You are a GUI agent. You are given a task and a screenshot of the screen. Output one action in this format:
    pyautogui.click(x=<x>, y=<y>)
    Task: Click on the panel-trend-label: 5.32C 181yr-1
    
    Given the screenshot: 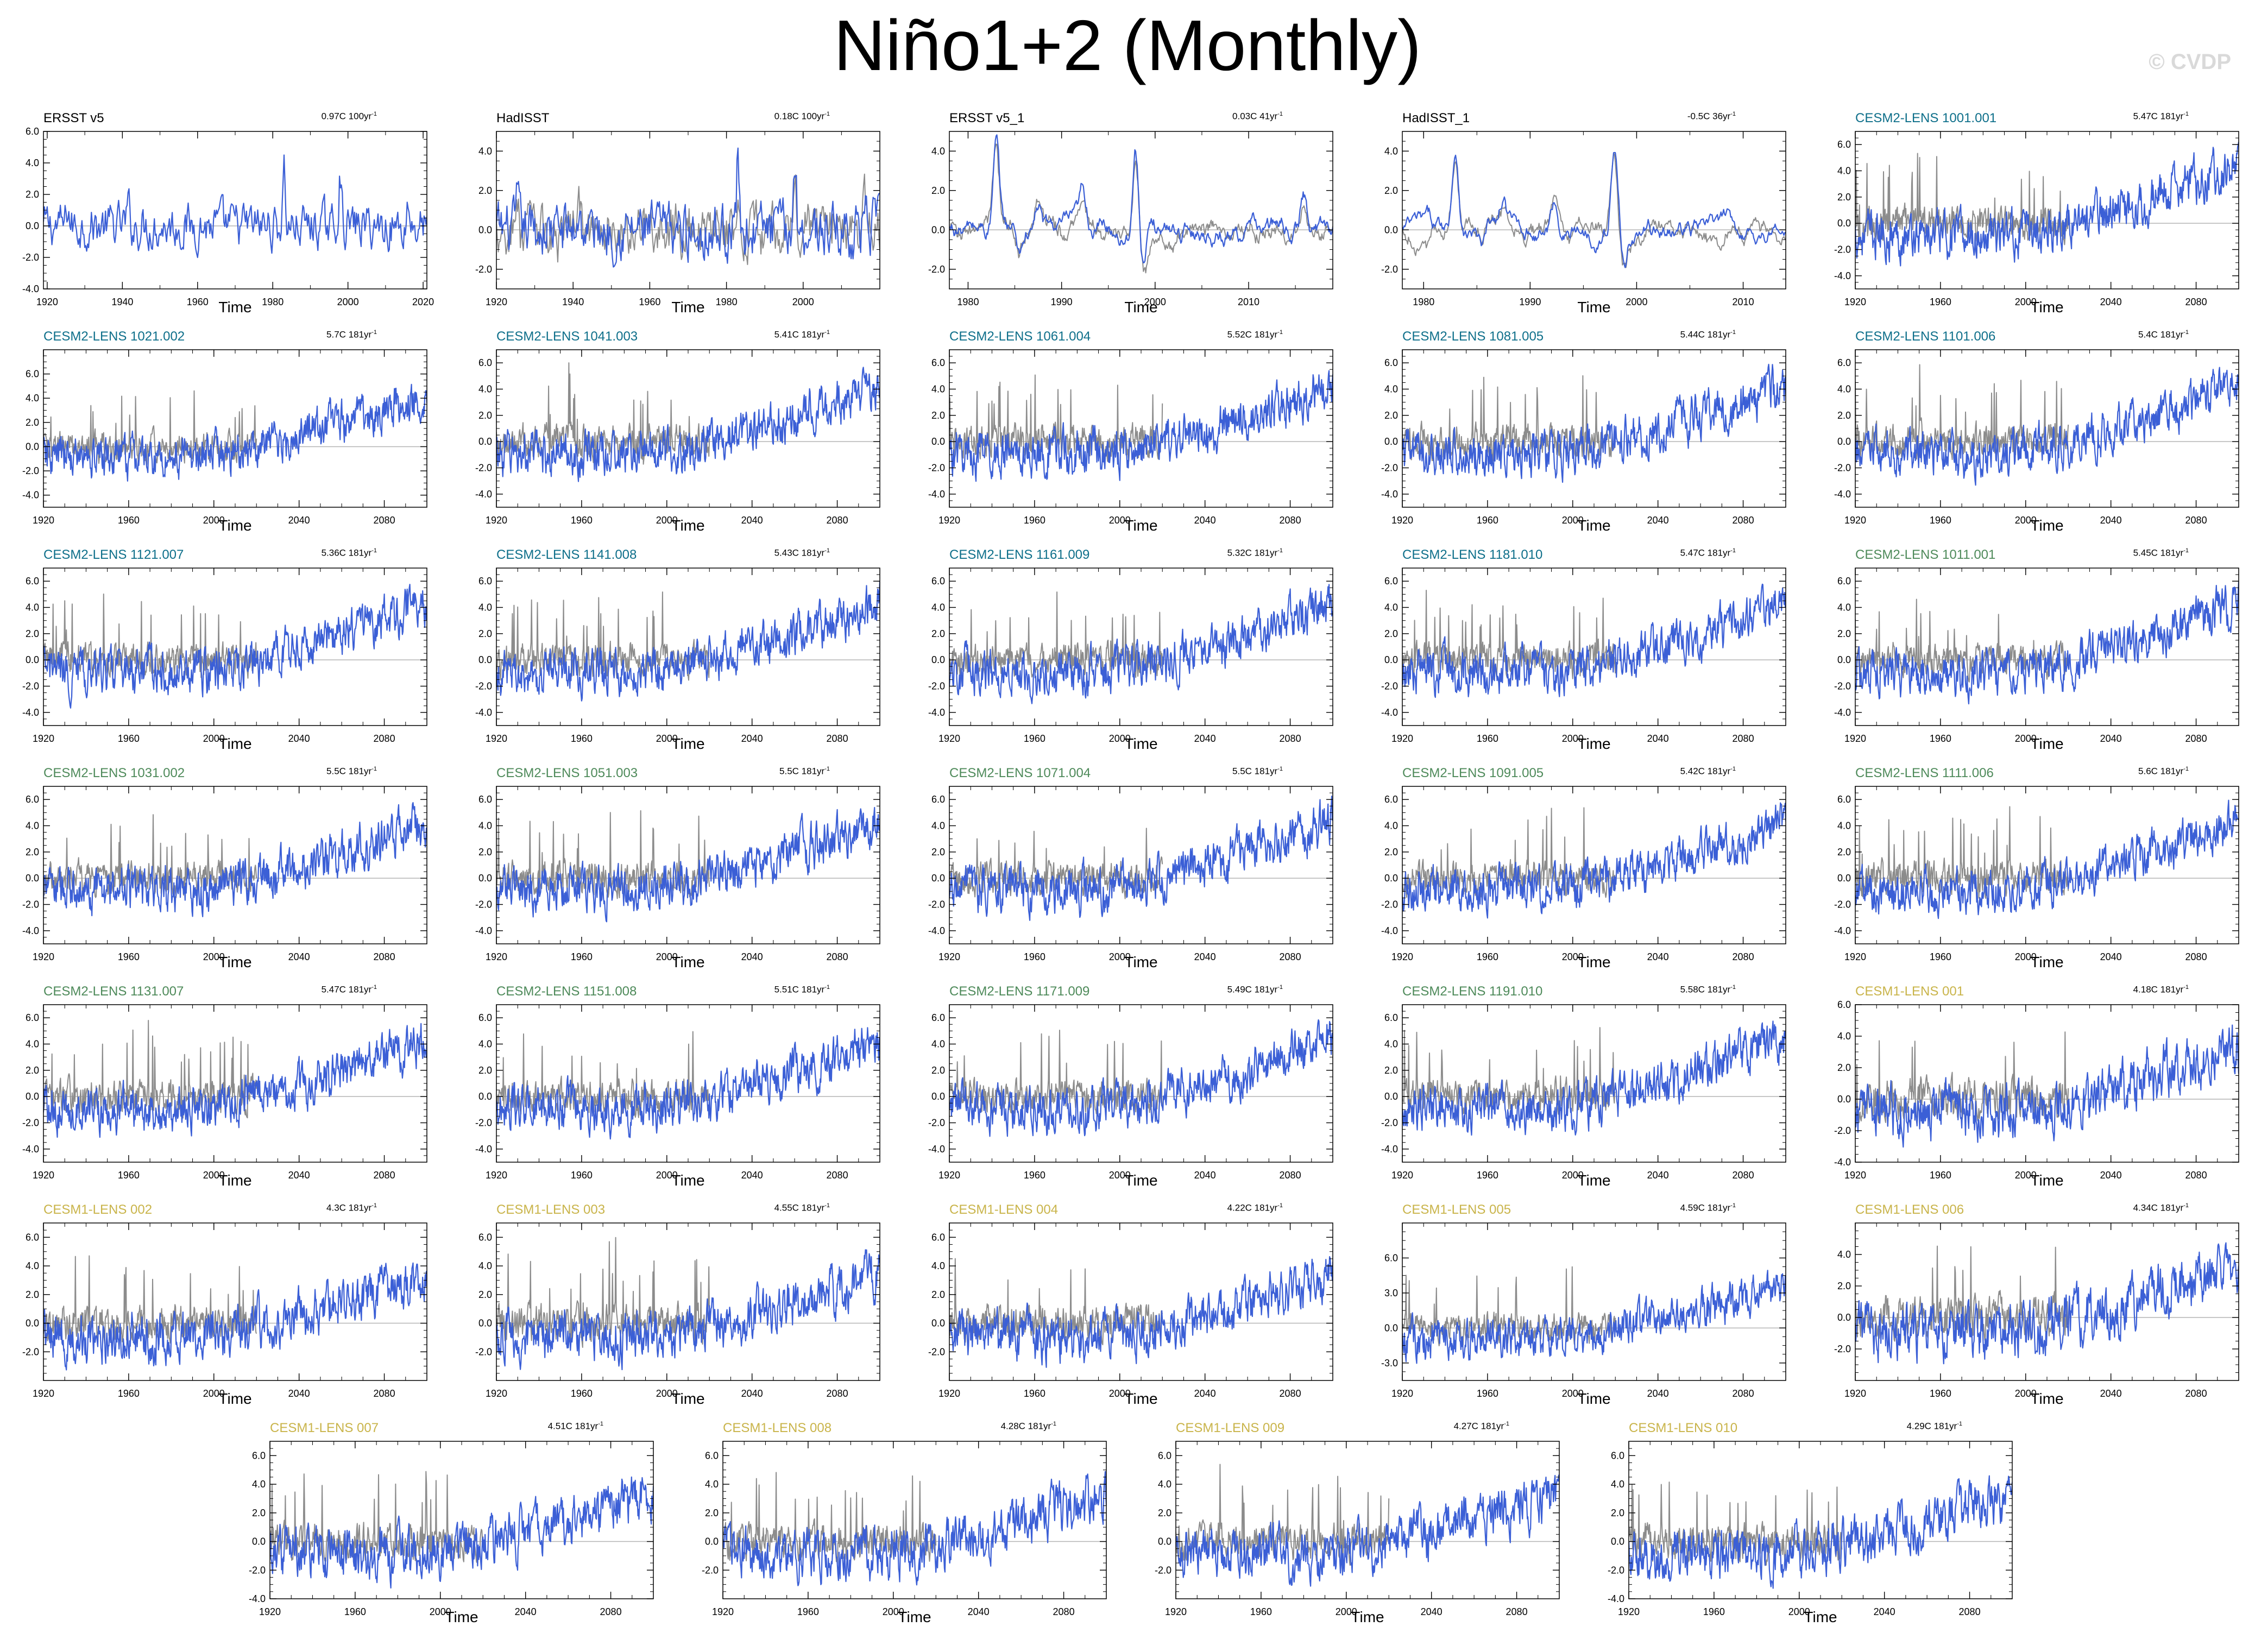 What is the action you would take?
    pyautogui.click(x=1255, y=553)
    